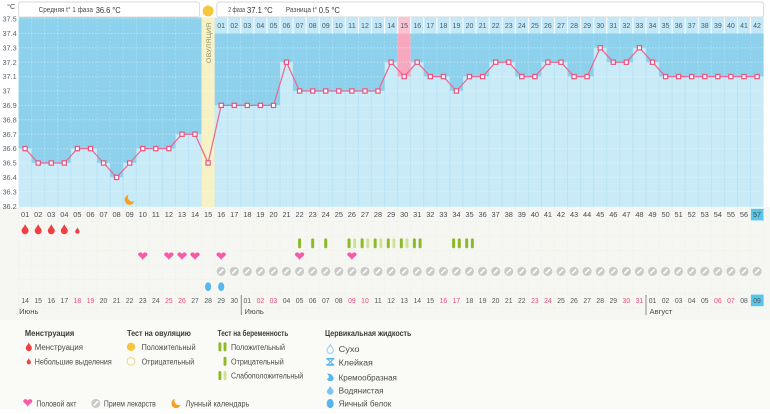 The height and width of the screenshot is (414, 770). Describe the element at coordinates (260, 10) in the screenshot. I see `svg-text: 37.1 °C` at that location.